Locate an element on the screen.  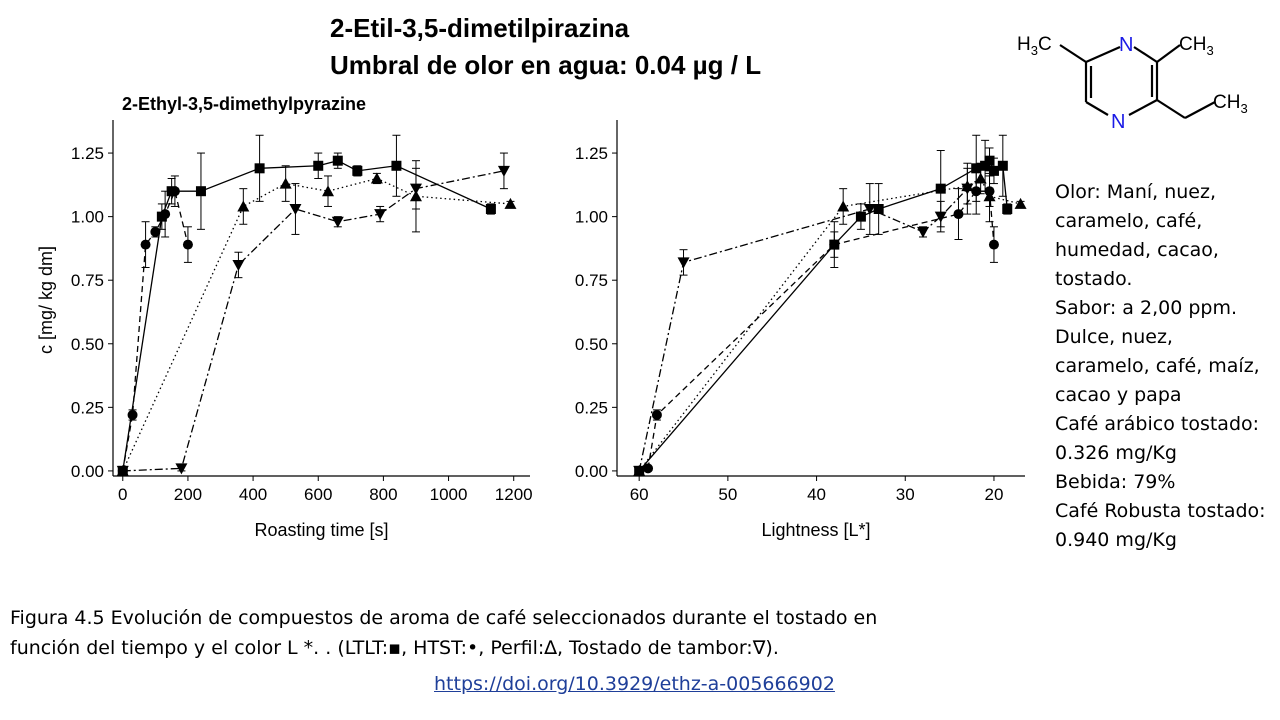
x-tick-label: 50 is located at coordinates (727, 494).